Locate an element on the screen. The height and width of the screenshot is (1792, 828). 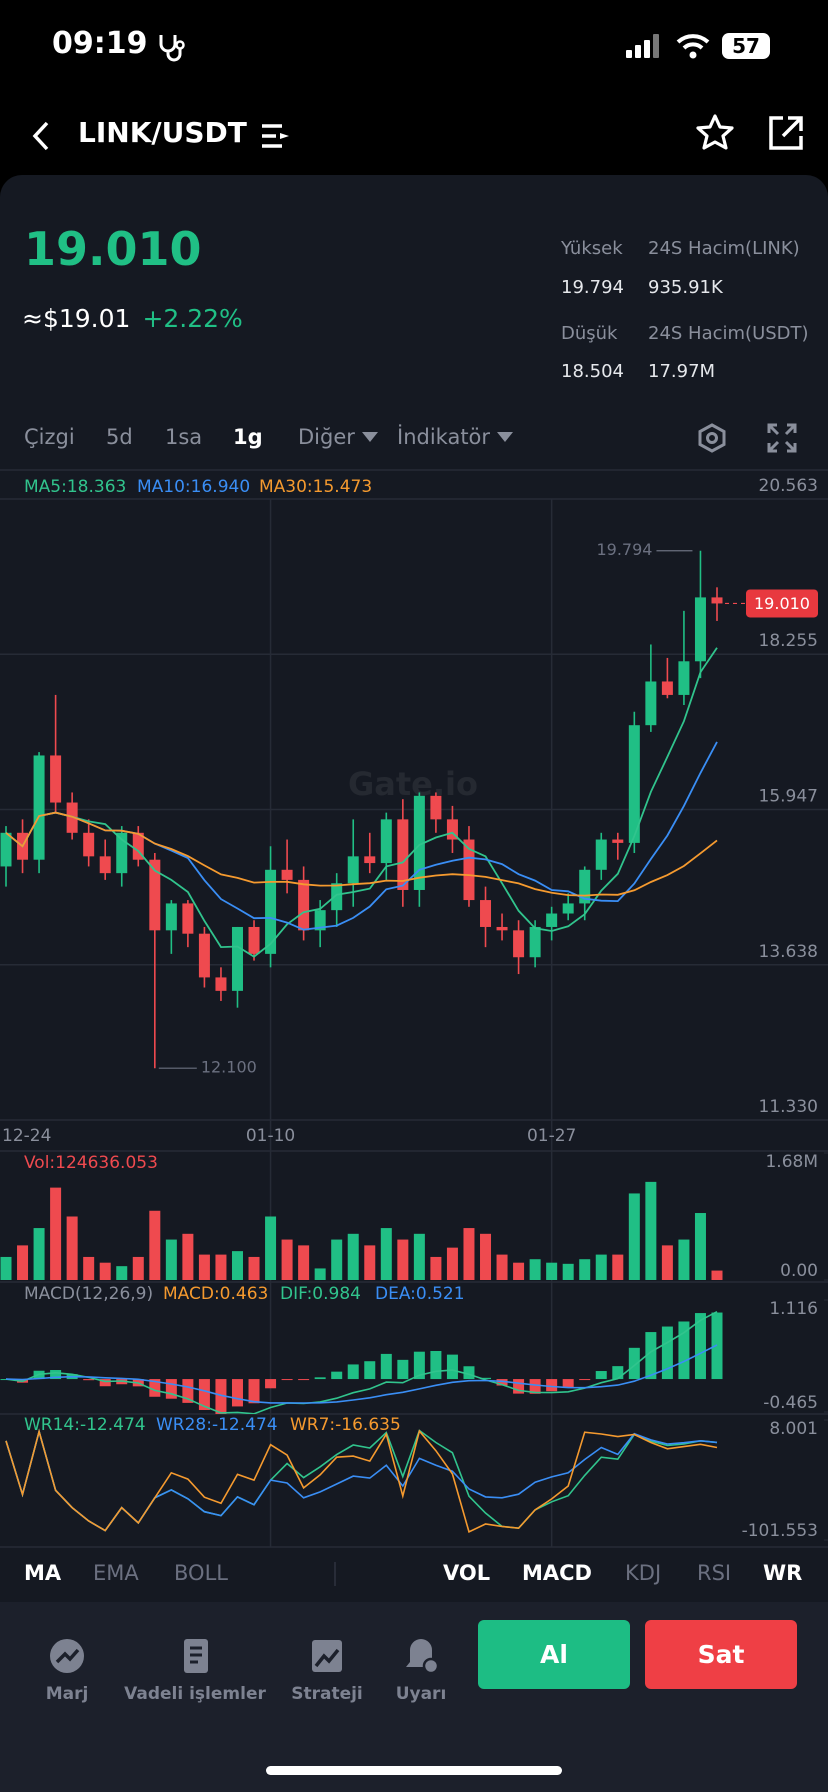
indicator-tab: BOLL is located at coordinates (201, 1573).